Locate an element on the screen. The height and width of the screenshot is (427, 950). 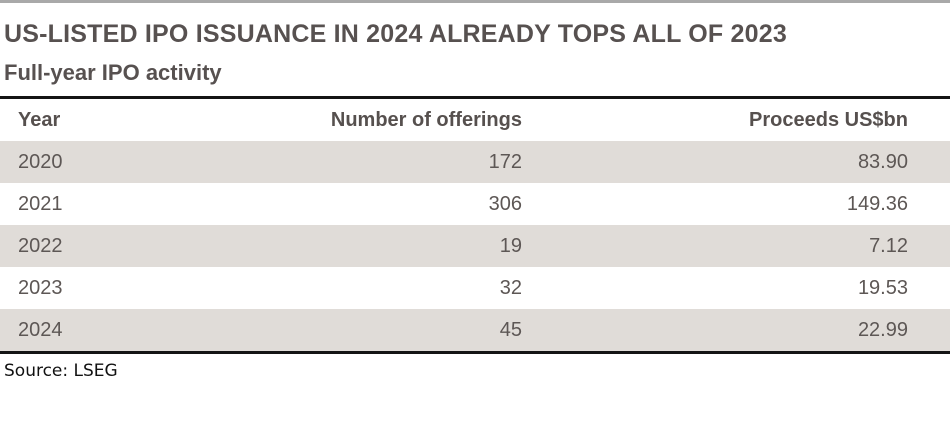
source-attribution: Source: LSEG is located at coordinates (61, 371).